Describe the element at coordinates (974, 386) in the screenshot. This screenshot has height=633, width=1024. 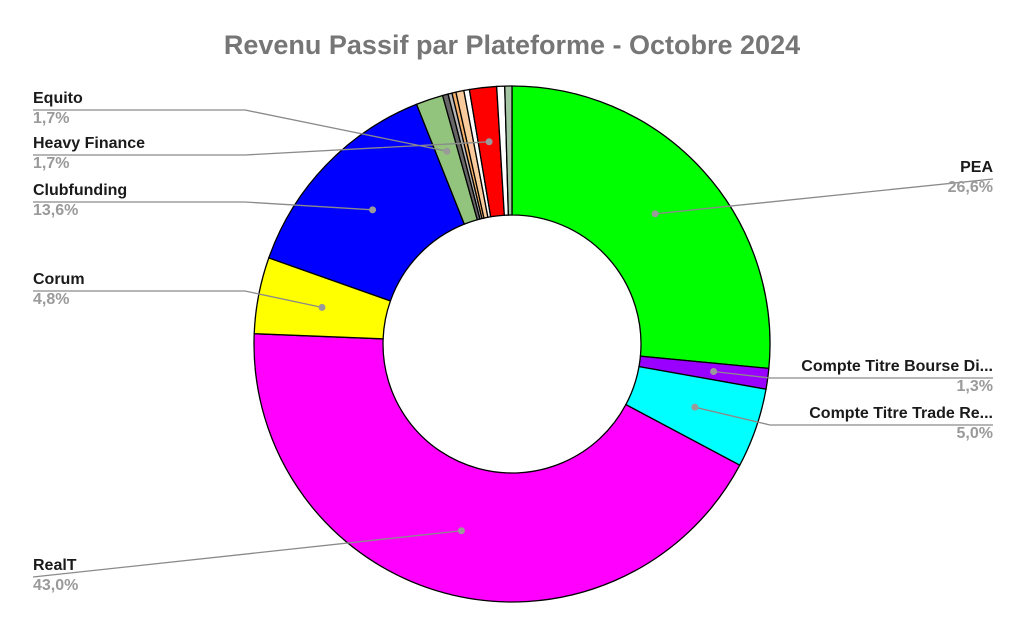
I see `label-percent: 1,3%` at that location.